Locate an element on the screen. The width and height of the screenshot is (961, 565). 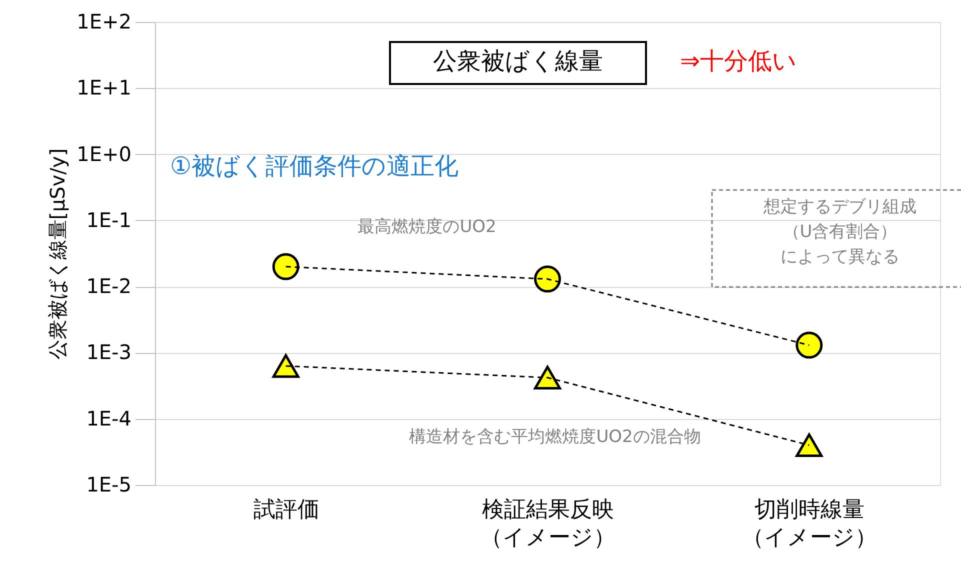
y-tick-label: 1E-3 is located at coordinates (109, 352).